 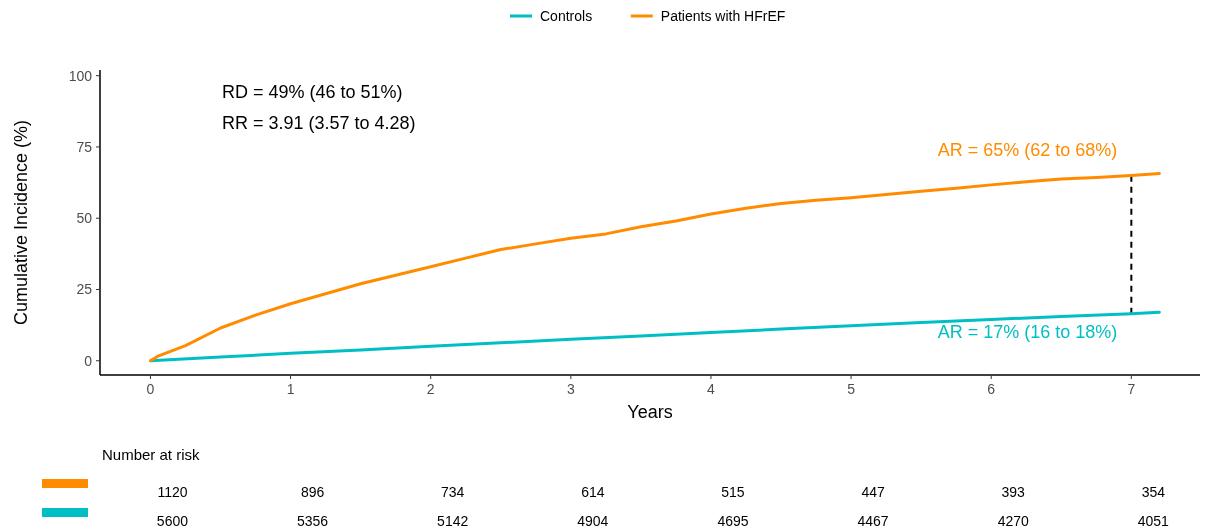 What do you see at coordinates (80, 75) in the screenshot?
I see `y-tick-label: 100` at bounding box center [80, 75].